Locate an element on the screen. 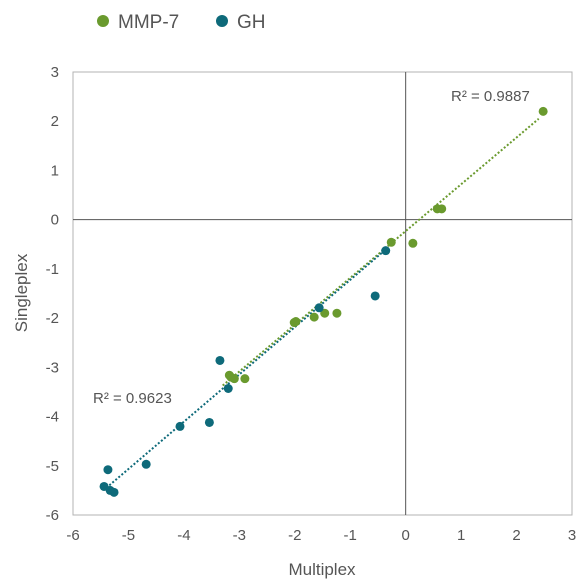 The width and height of the screenshot is (580, 579). x-tick-label: -3 is located at coordinates (239, 535).